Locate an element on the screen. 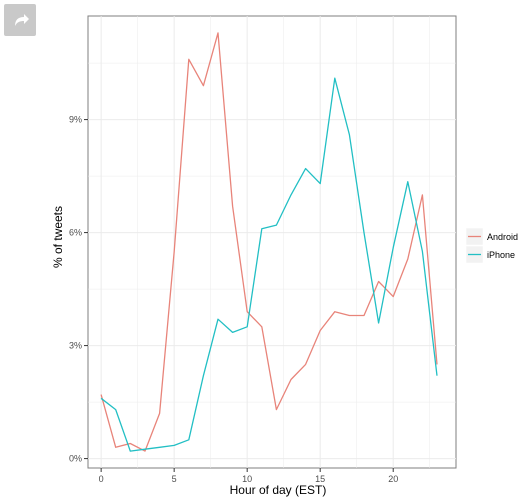 The height and width of the screenshot is (503, 525). legend-label-iphone: iPhone is located at coordinates (501, 255).